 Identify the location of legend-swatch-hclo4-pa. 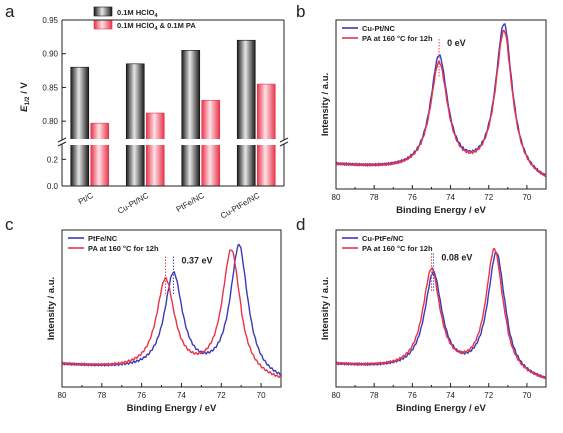
(103, 24).